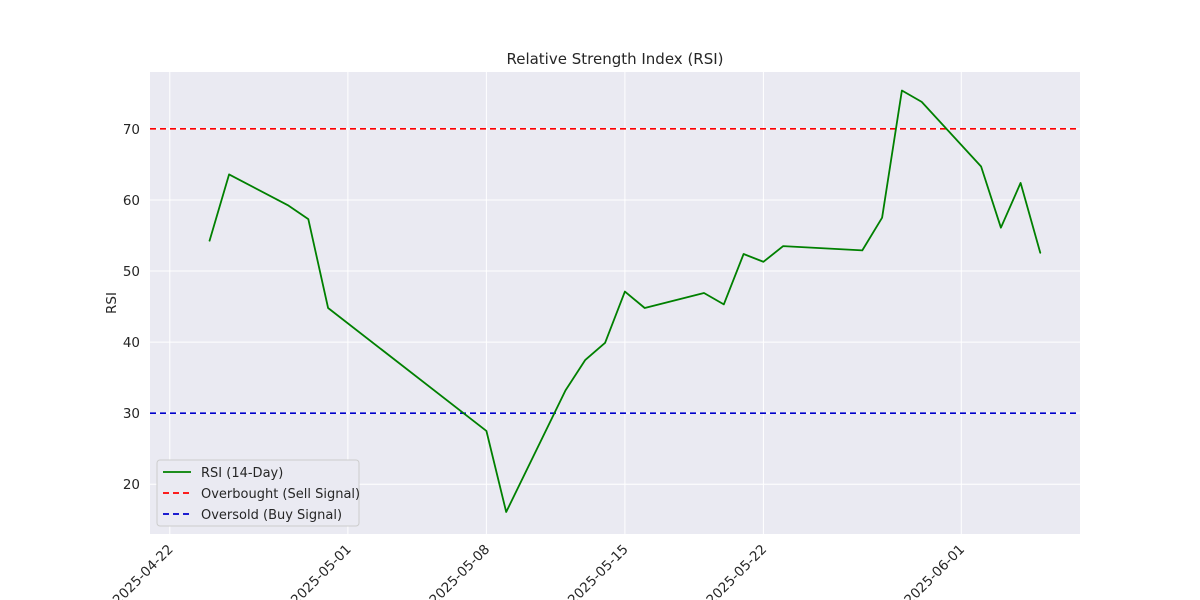 The width and height of the screenshot is (1200, 600). I want to click on x-tick-label: 2025-05-08, so click(459, 571).